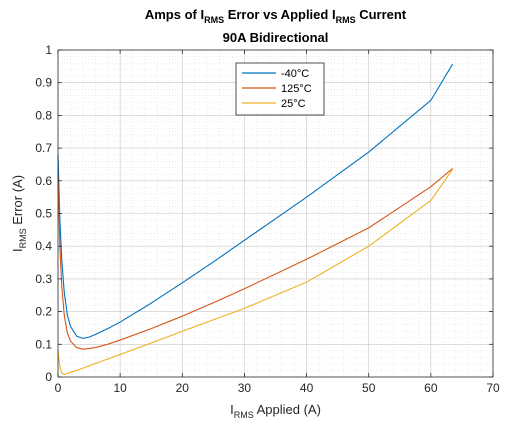 The height and width of the screenshot is (430, 512). What do you see at coordinates (174, 14) in the screenshot?
I see `label-text: Amps of I` at bounding box center [174, 14].